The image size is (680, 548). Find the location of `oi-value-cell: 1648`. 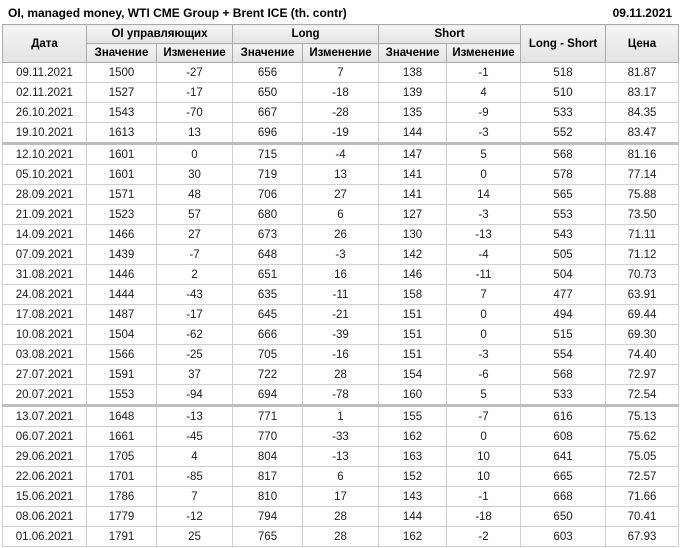

oi-value-cell: 1648 is located at coordinates (121, 416).